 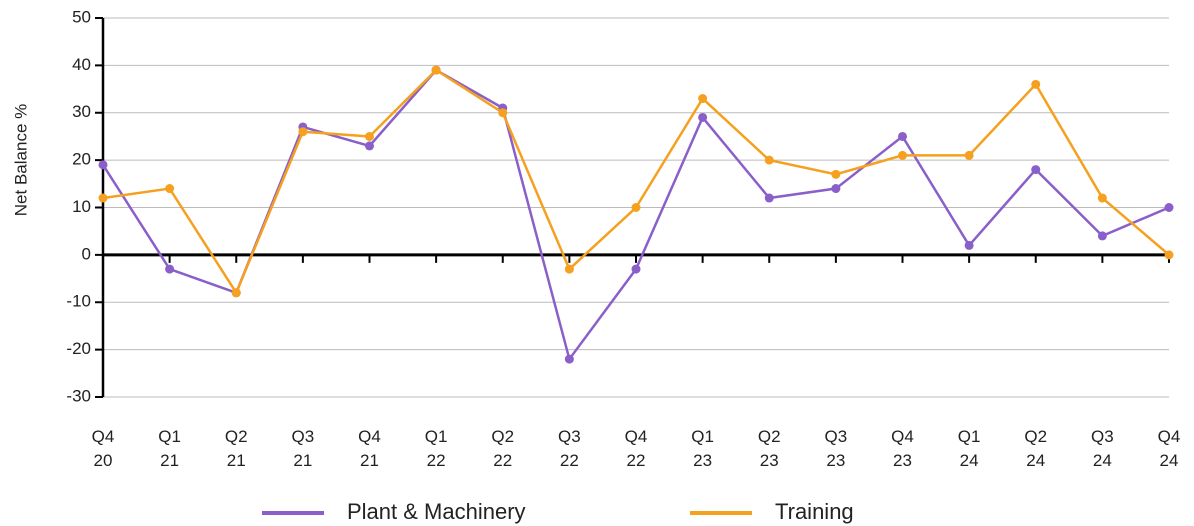 I want to click on x-tick-label: Q2 21, so click(x=236, y=448).